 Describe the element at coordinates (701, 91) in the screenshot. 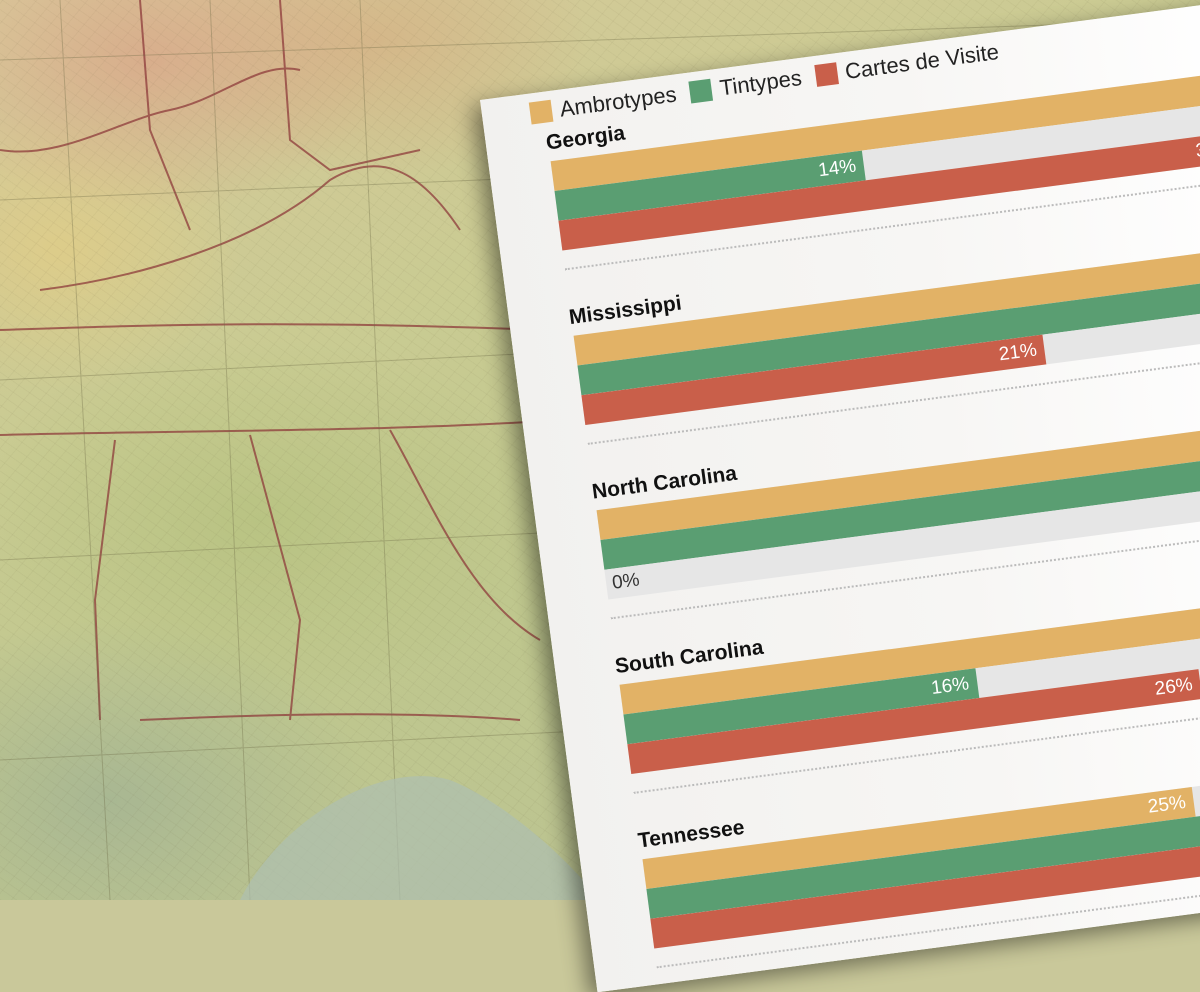

I see `legend-swatch-tintypes` at that location.